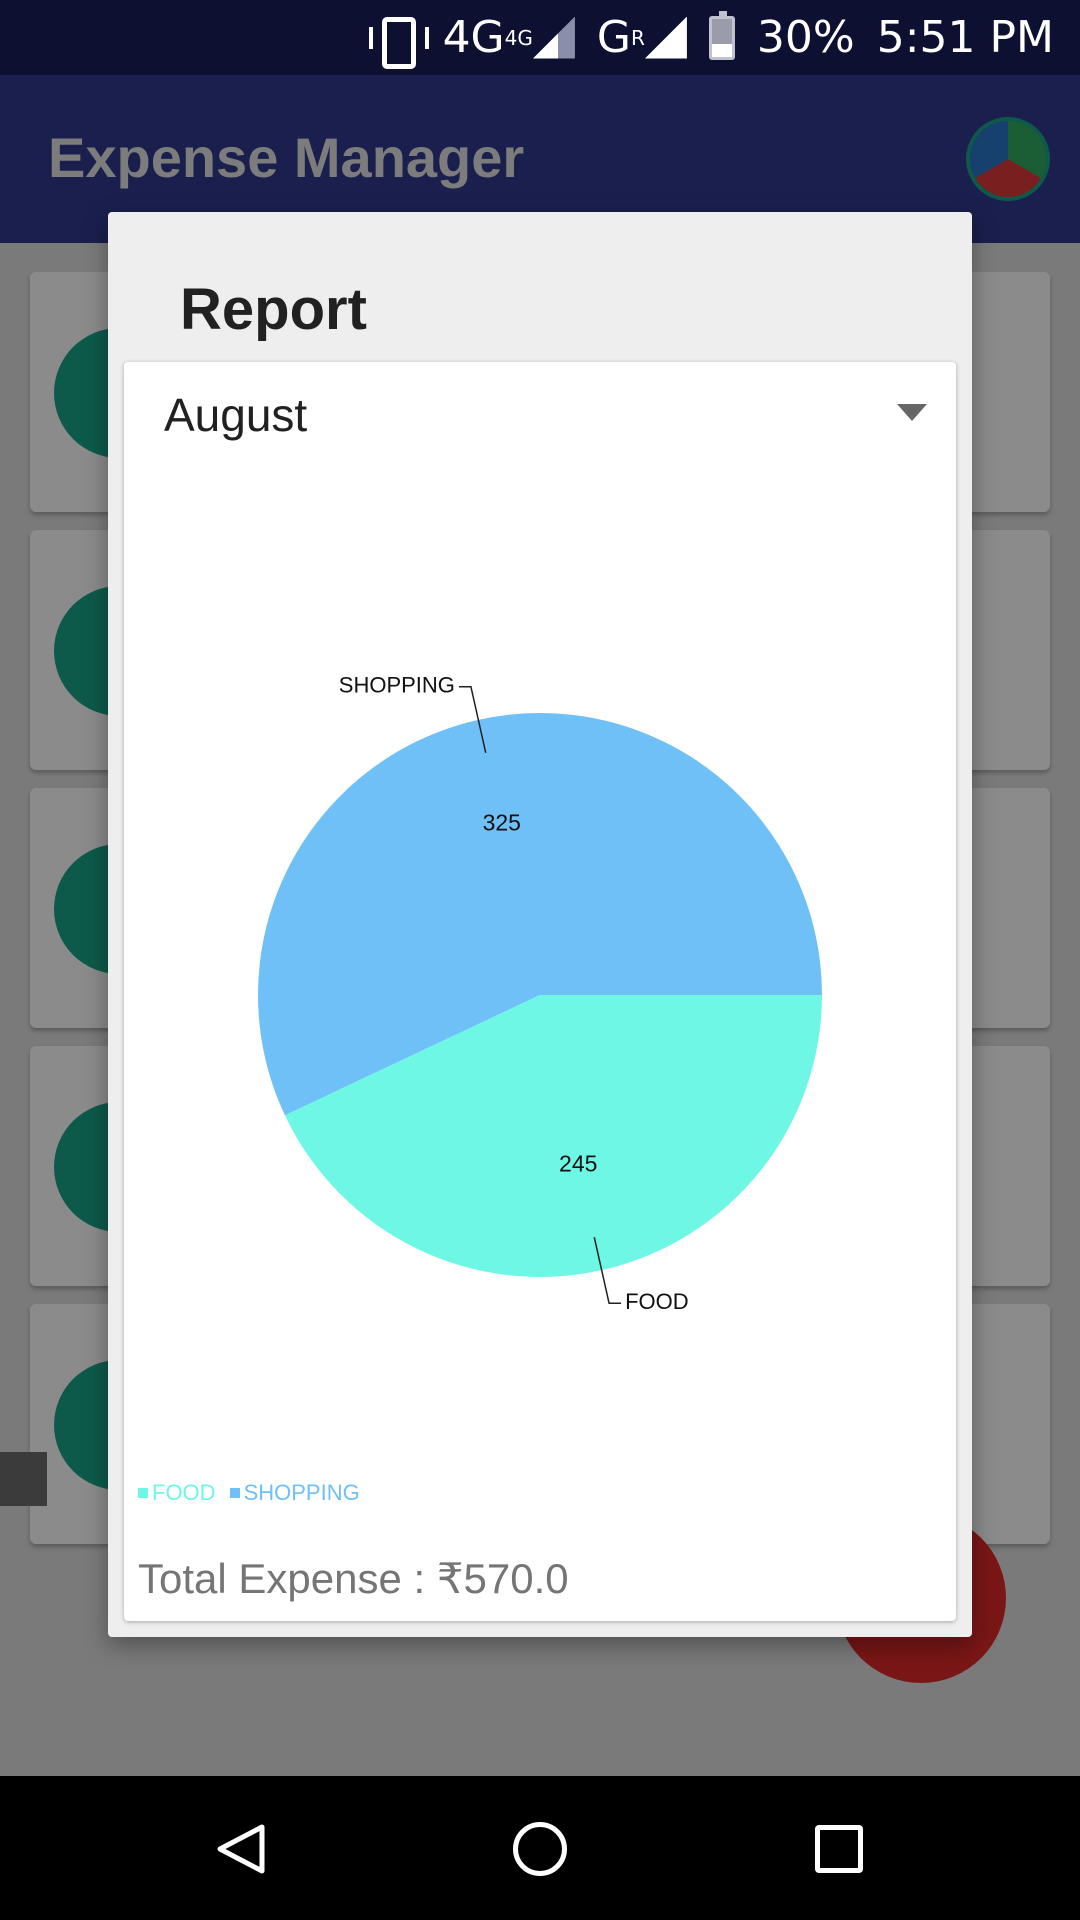  What do you see at coordinates (473, 37) in the screenshot?
I see `network-type: 4G` at bounding box center [473, 37].